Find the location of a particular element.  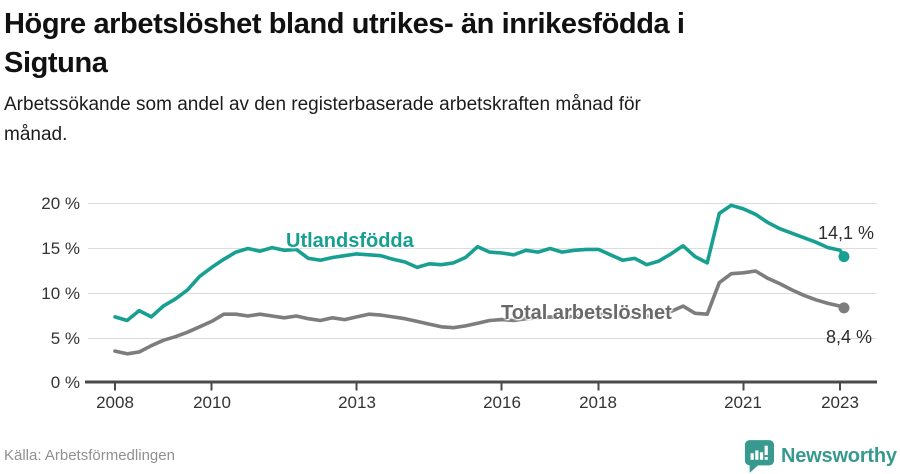

newsworthy-logo: Newsworthy is located at coordinates (820, 456).